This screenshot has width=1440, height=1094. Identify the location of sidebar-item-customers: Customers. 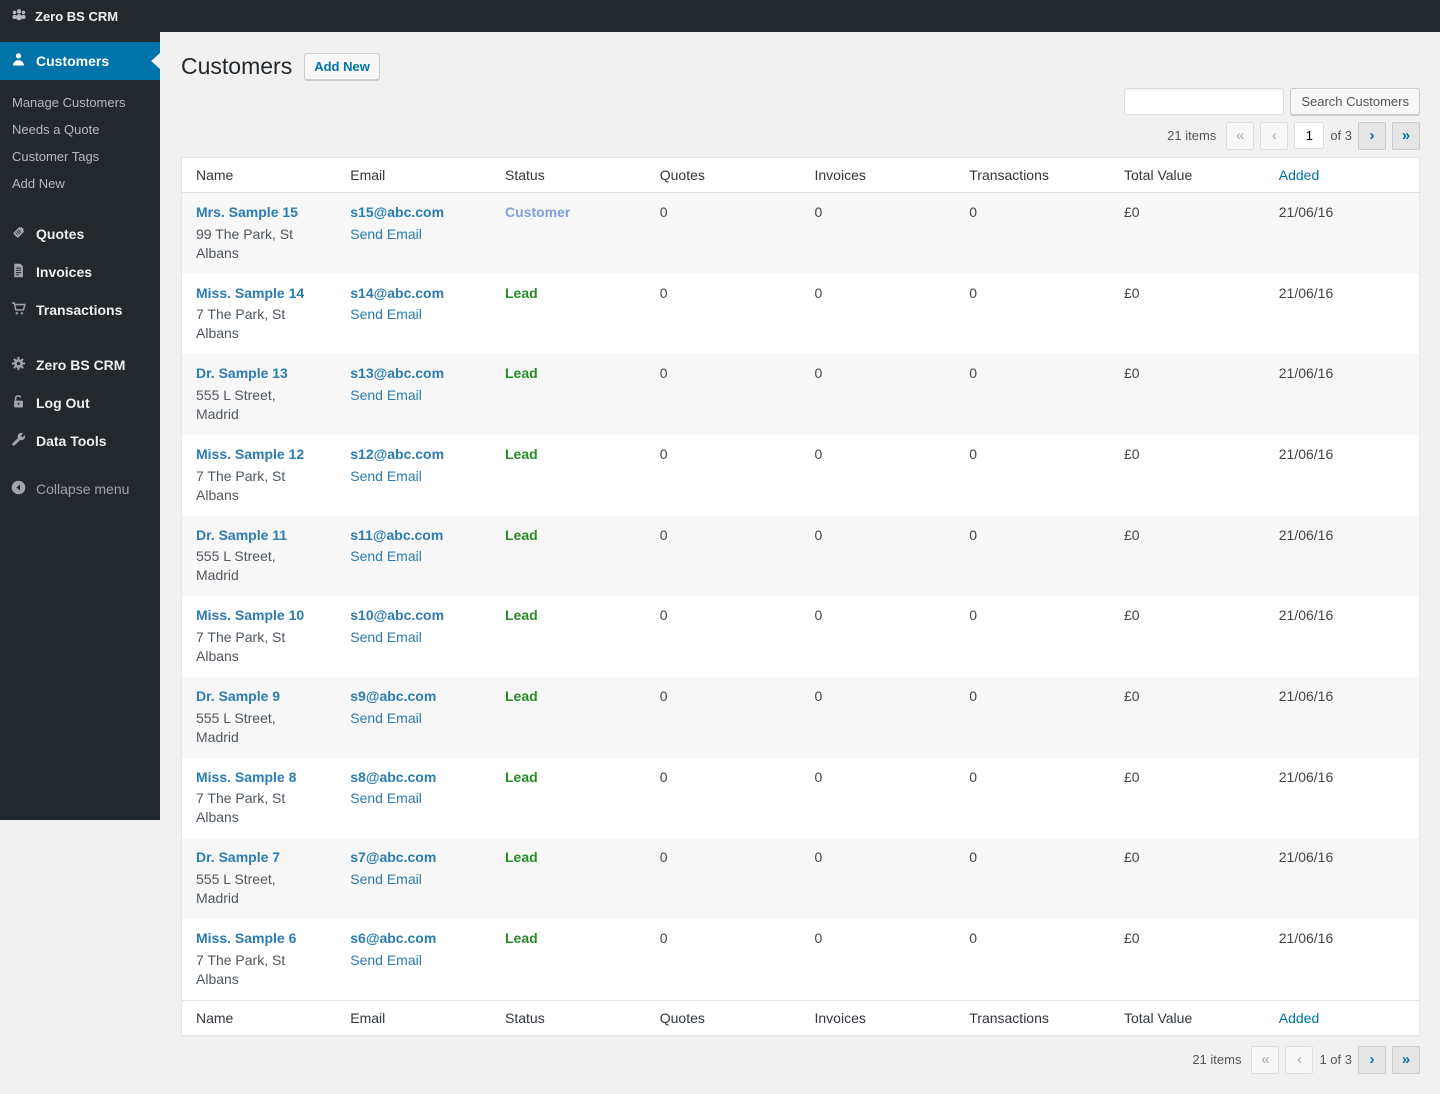
(80, 61).